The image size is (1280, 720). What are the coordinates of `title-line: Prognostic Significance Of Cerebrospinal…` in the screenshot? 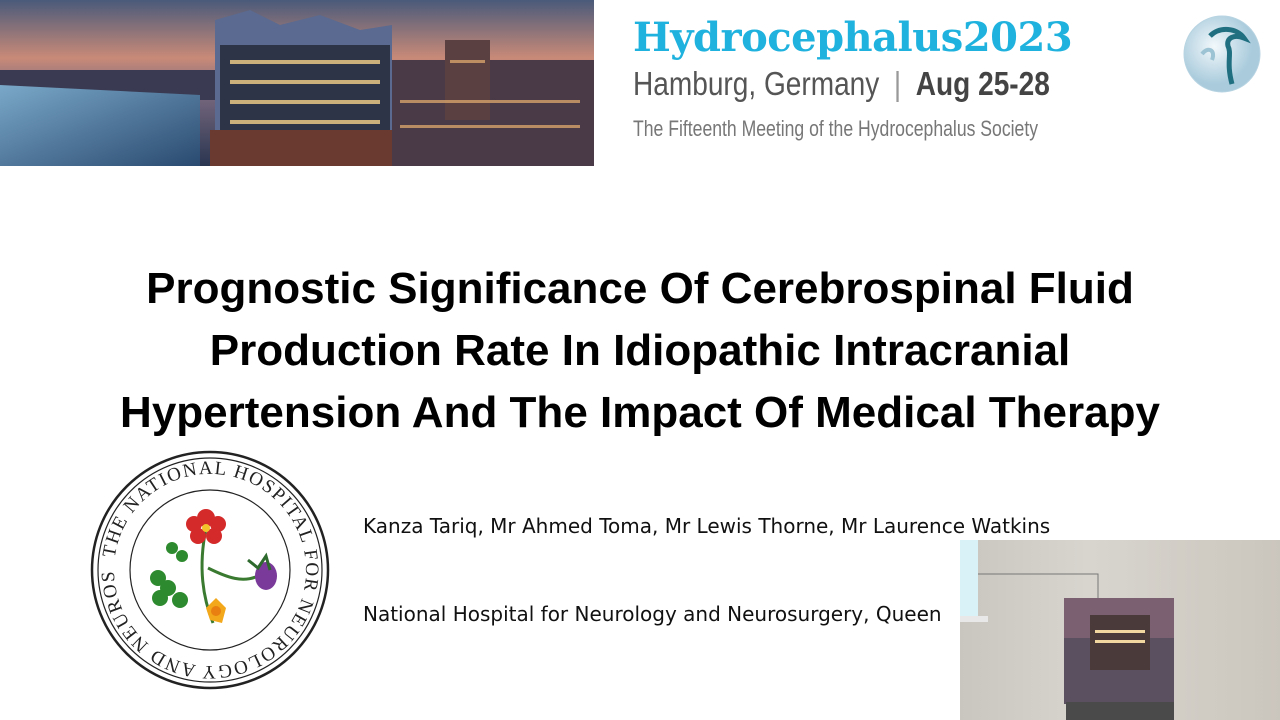 It's located at (640, 288).